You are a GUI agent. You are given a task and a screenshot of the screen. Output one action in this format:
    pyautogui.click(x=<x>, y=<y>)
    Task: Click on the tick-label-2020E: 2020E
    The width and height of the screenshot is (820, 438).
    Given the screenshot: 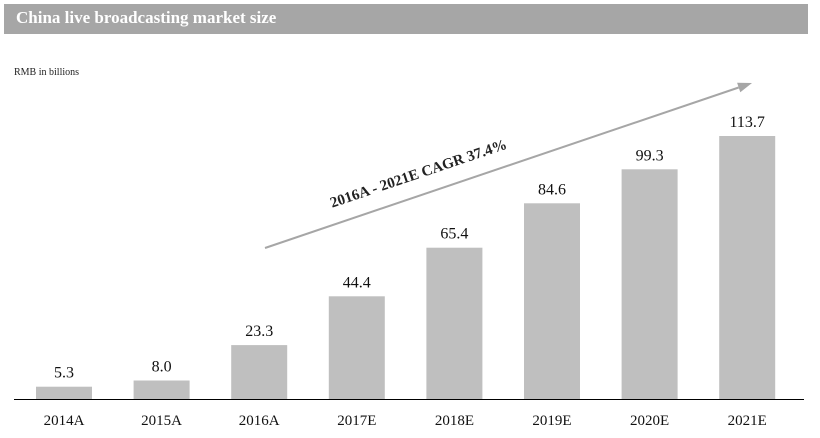 What is the action you would take?
    pyautogui.click(x=649, y=421)
    